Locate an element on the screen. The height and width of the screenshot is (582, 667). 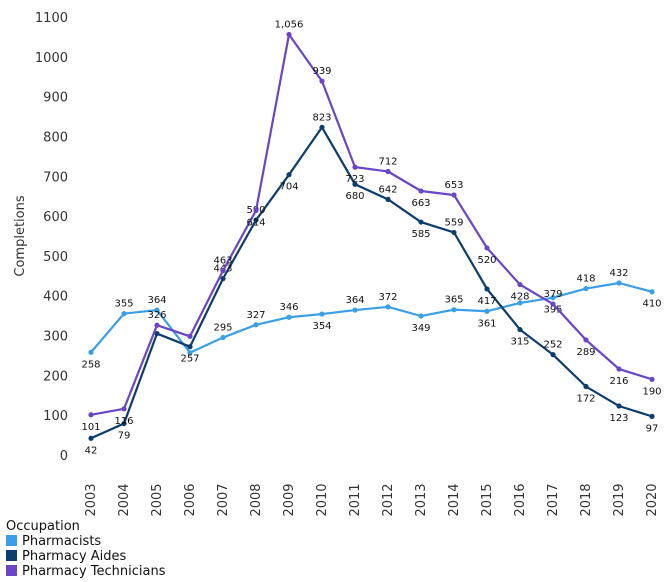
data-label: 663 is located at coordinates (420, 203).